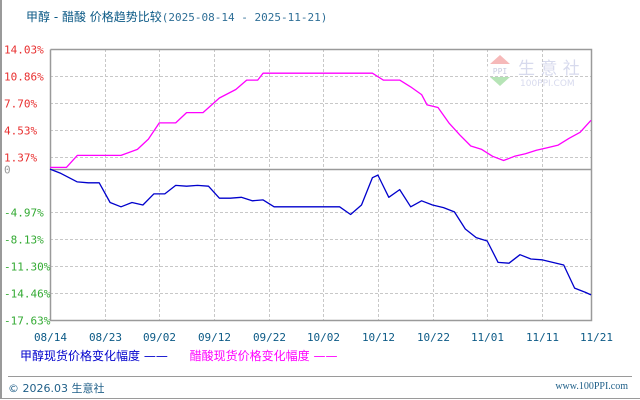 The height and width of the screenshot is (400, 640). Describe the element at coordinates (591, 386) in the screenshot. I see `site-link: www.100PPI.com` at that location.